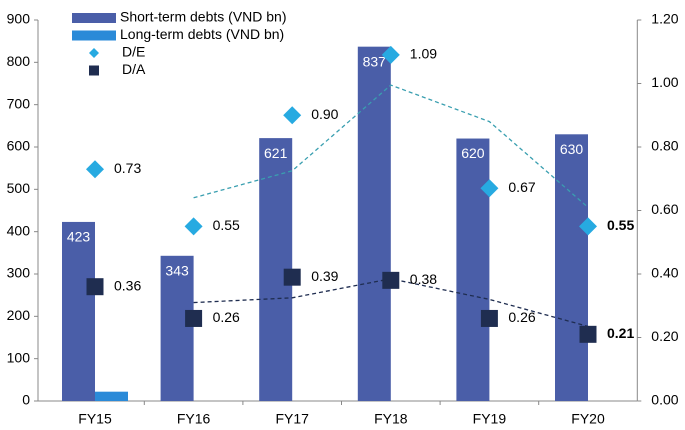  Describe the element at coordinates (324, 114) in the screenshot. I see `point-label: 0.90` at that location.